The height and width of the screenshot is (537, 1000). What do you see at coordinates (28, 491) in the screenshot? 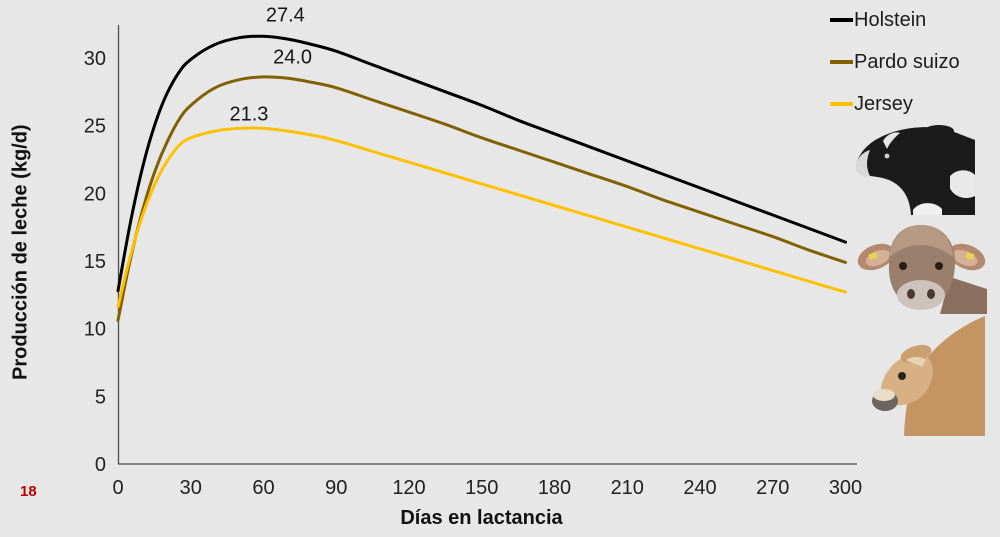
I see `slide-page-number: 18` at bounding box center [28, 491].